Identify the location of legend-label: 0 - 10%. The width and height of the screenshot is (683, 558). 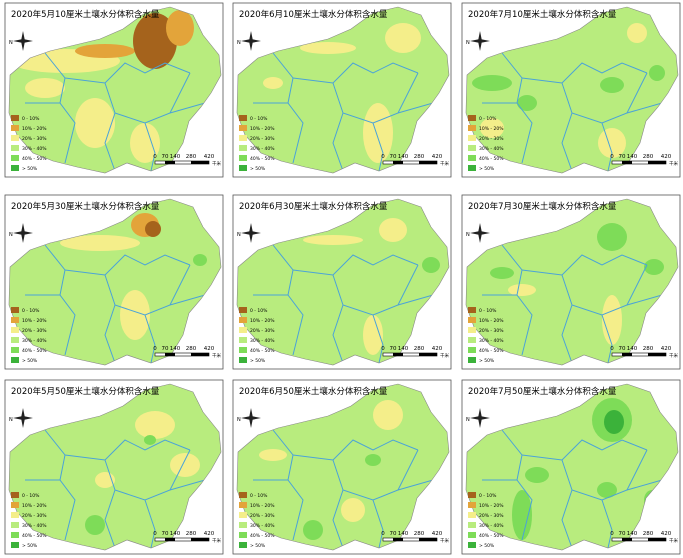
(31, 311).